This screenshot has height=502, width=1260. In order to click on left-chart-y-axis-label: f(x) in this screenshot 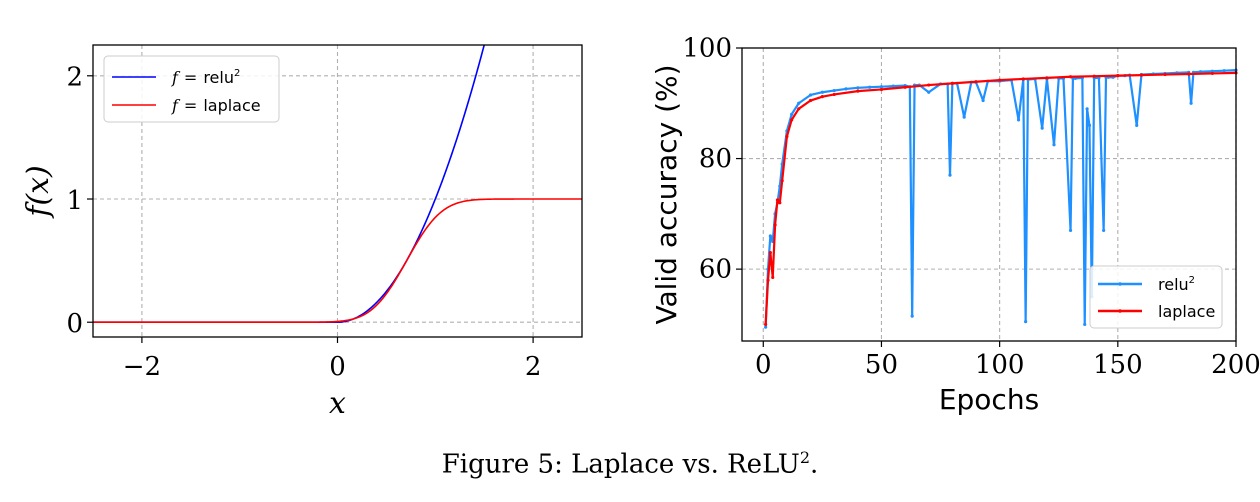, I will do `click(38, 191)`.